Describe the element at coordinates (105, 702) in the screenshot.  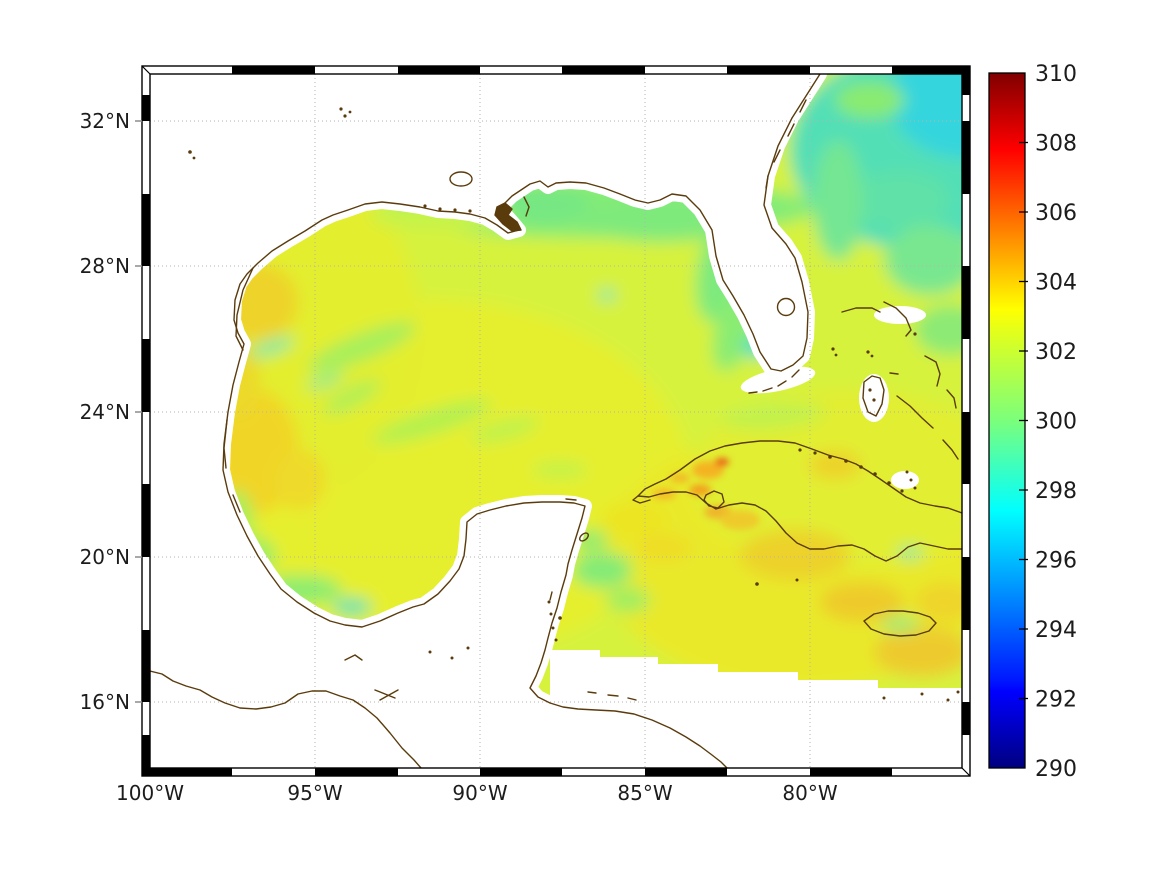
I see `lat-label-16n: 16°N` at that location.